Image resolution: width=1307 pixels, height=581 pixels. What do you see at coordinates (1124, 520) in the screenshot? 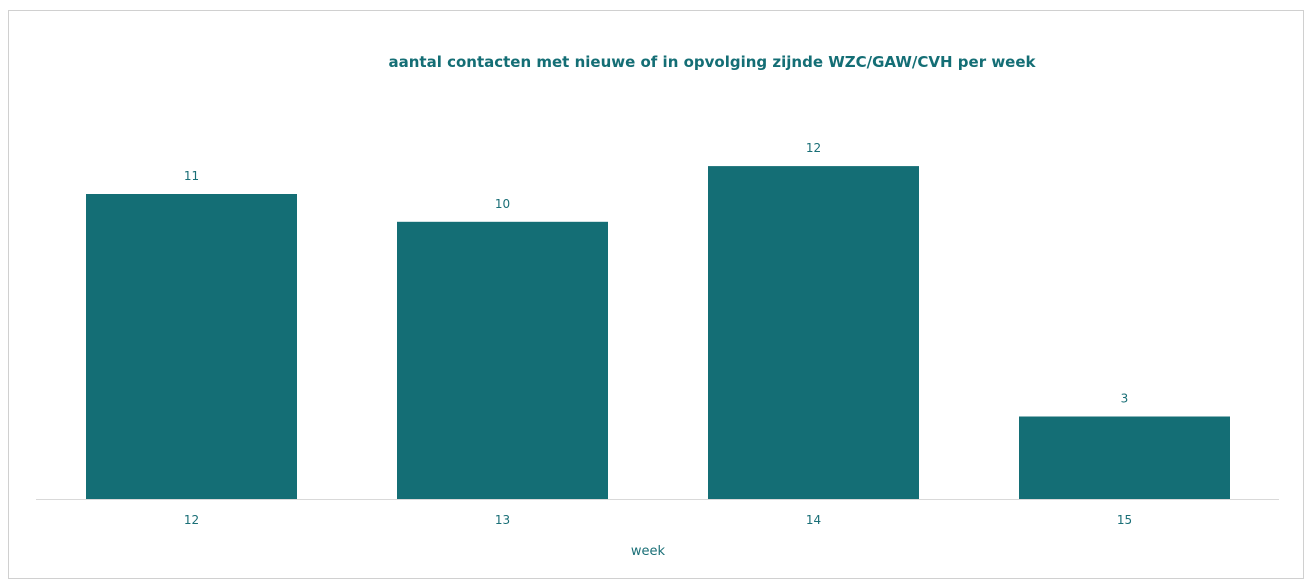
I see `x-tick-label-15: 15` at bounding box center [1124, 520].